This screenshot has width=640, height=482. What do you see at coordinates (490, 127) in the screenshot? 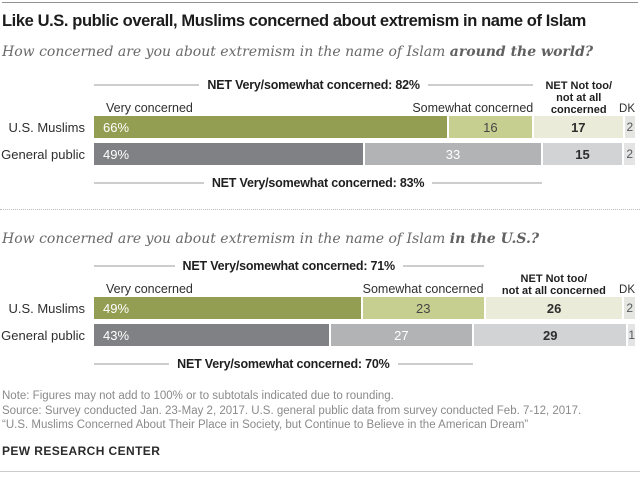
I see `bar-segment: 16` at bounding box center [490, 127].